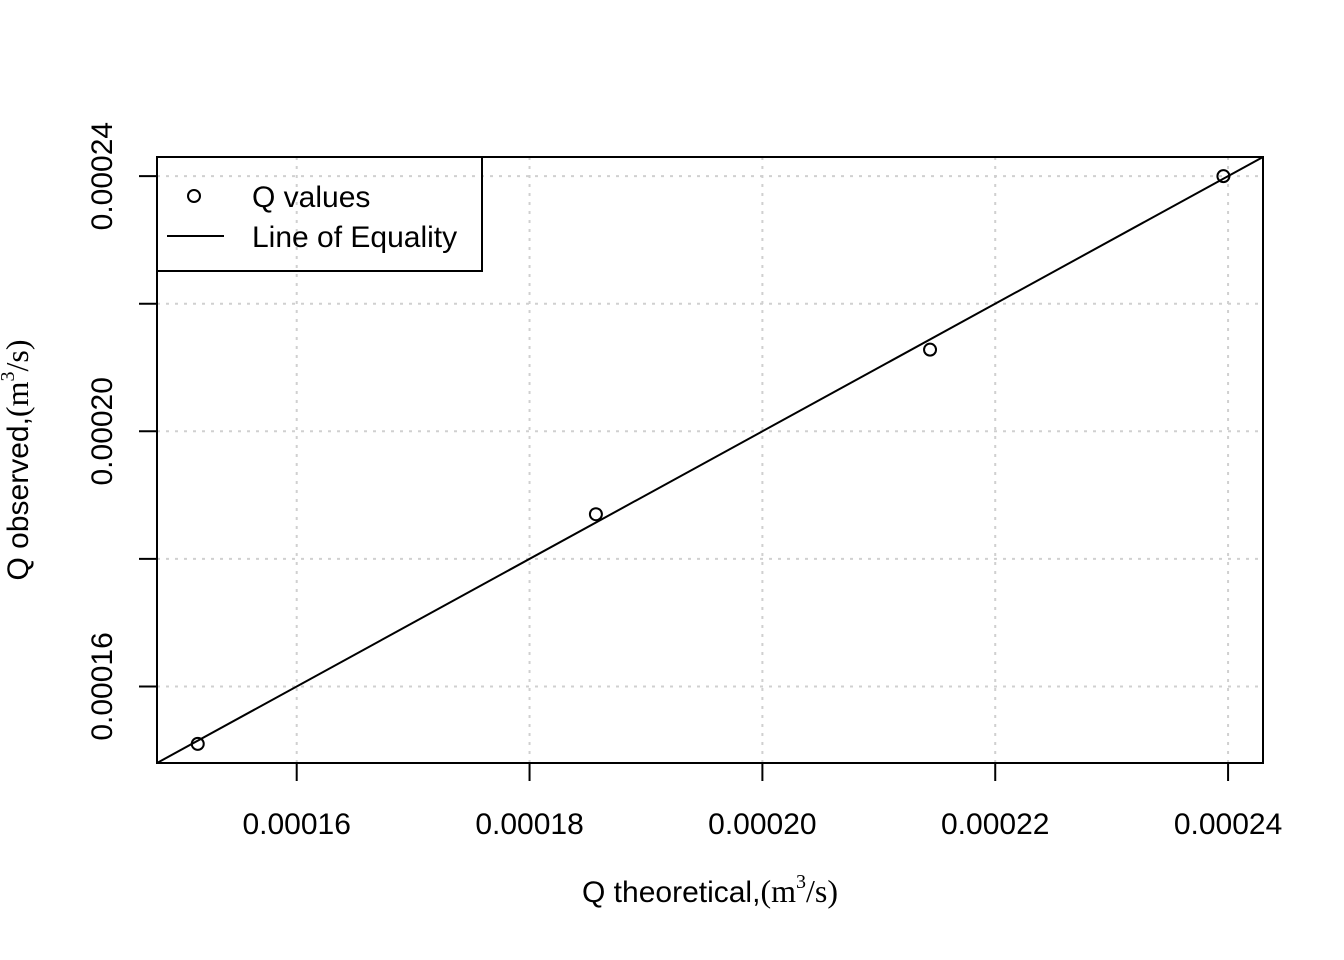 The height and width of the screenshot is (960, 1344). Describe the element at coordinates (529, 824) in the screenshot. I see `x-tick-label: 0.00018` at that location.